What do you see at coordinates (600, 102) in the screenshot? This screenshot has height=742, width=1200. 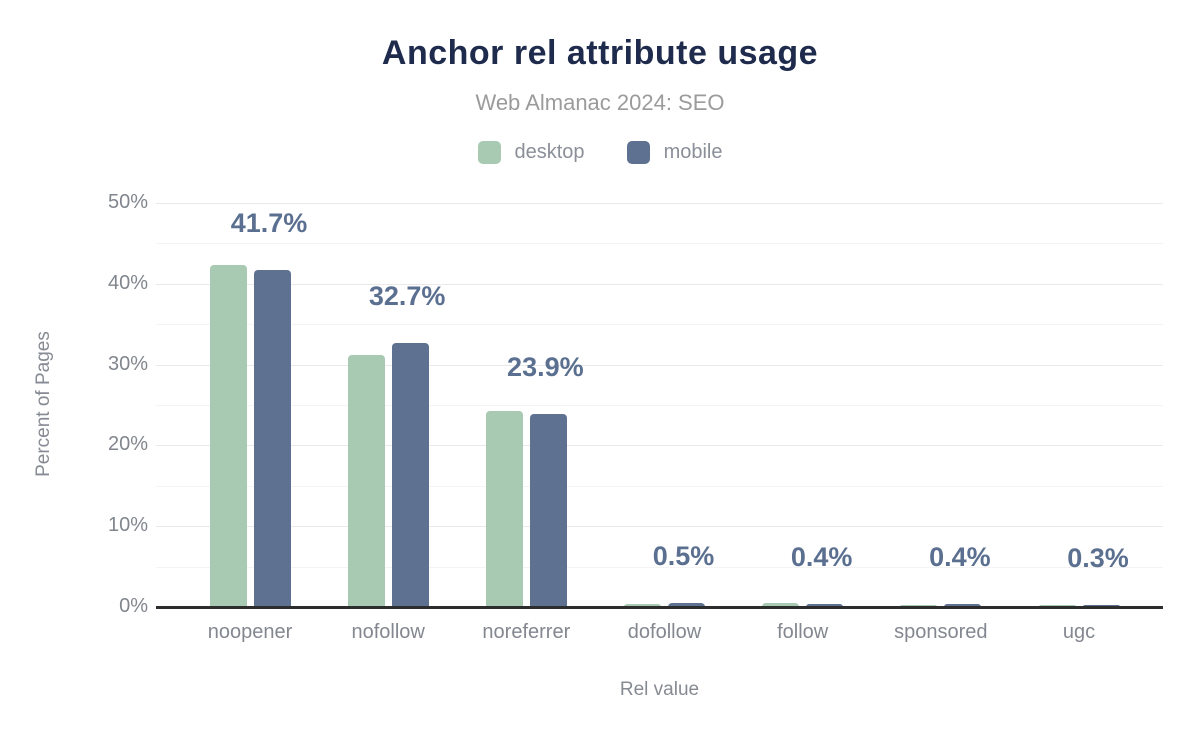 I see `chart-subtitle: Web Almanac 2024: SEO` at bounding box center [600, 102].